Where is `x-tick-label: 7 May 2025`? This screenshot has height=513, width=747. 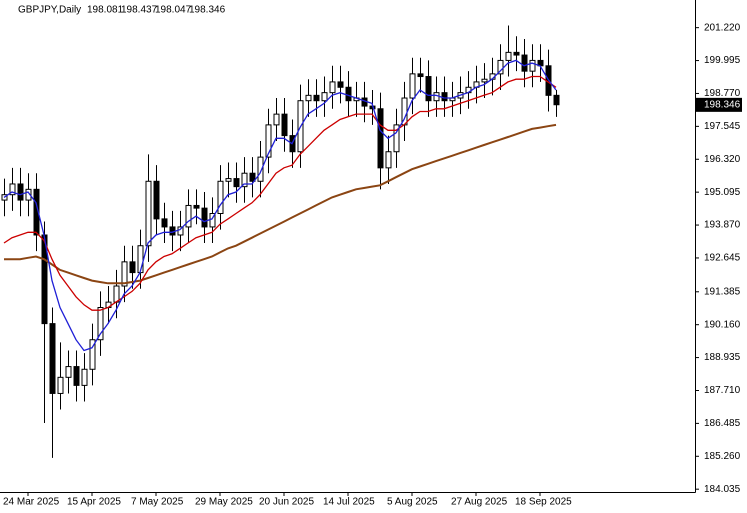 x-tick-label: 7 May 2025 is located at coordinates (157, 502).